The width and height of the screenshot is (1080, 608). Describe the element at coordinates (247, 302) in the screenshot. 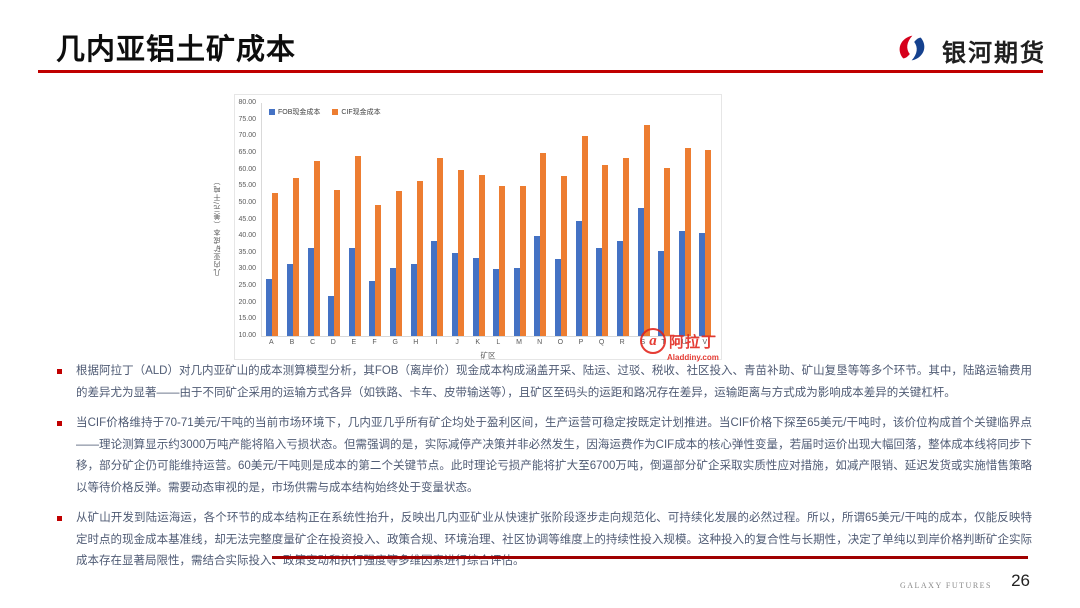

I see `y-tick-label: 20.00` at that location.